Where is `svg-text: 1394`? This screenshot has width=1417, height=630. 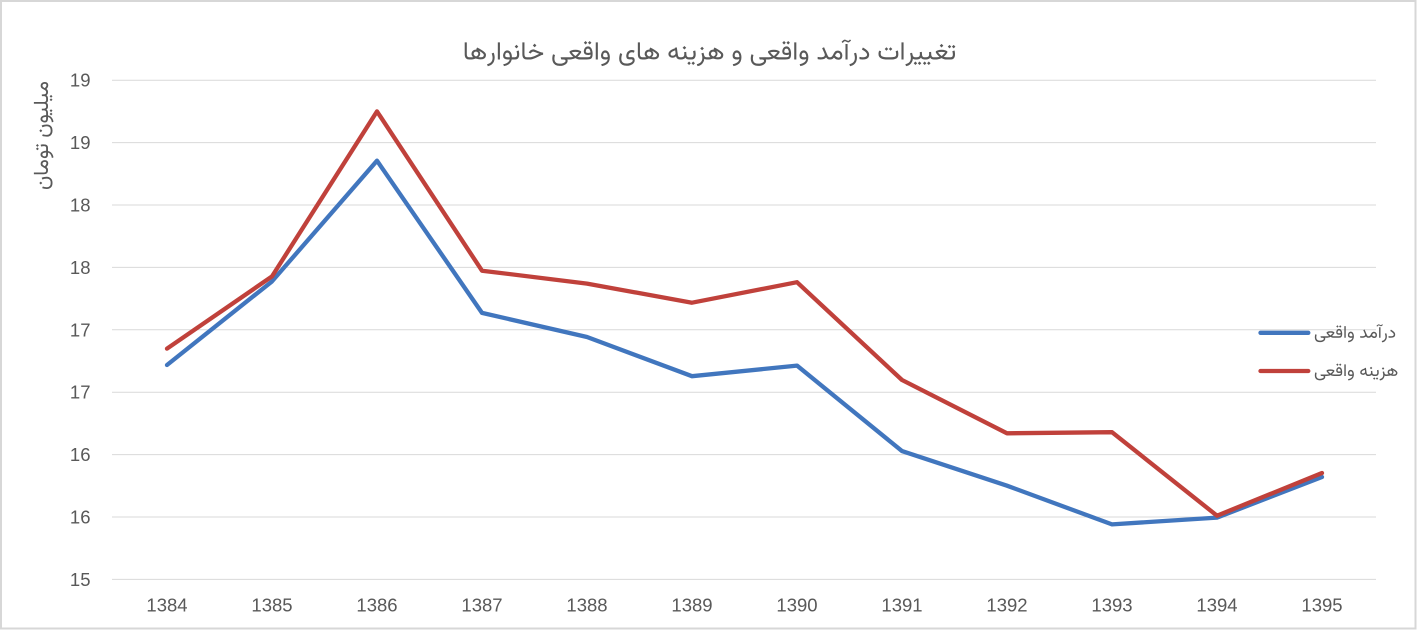
svg-text: 1394 is located at coordinates (1216, 605).